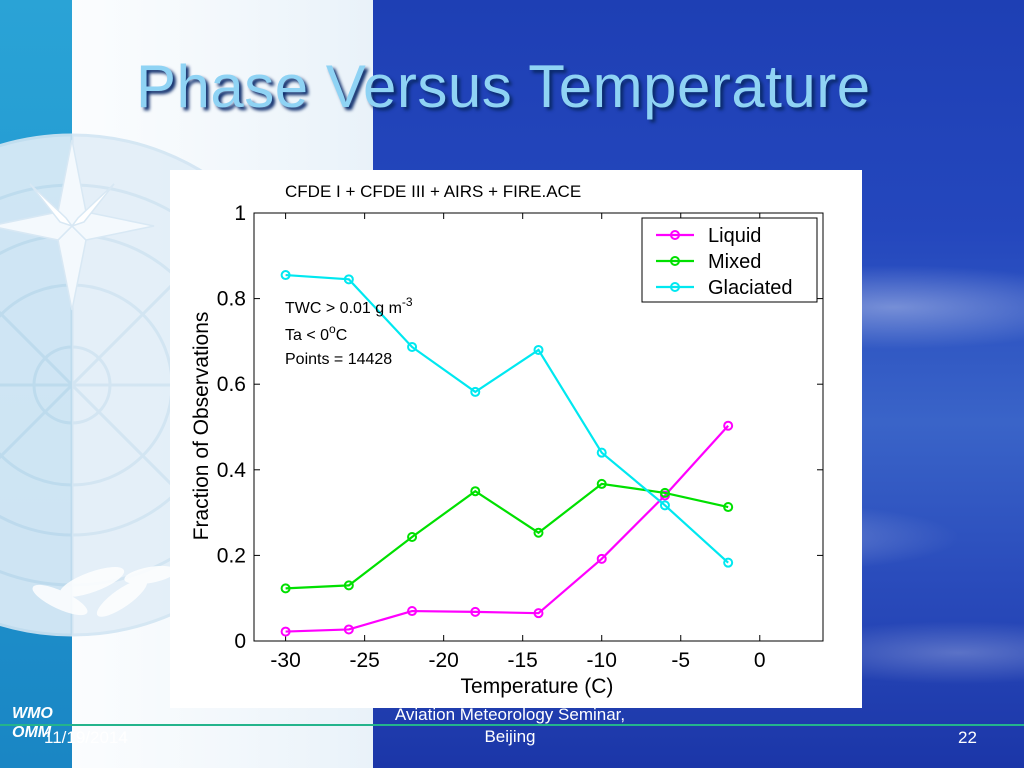  What do you see at coordinates (338, 359) in the screenshot?
I see `annotation-points: Points = 14428` at bounding box center [338, 359].